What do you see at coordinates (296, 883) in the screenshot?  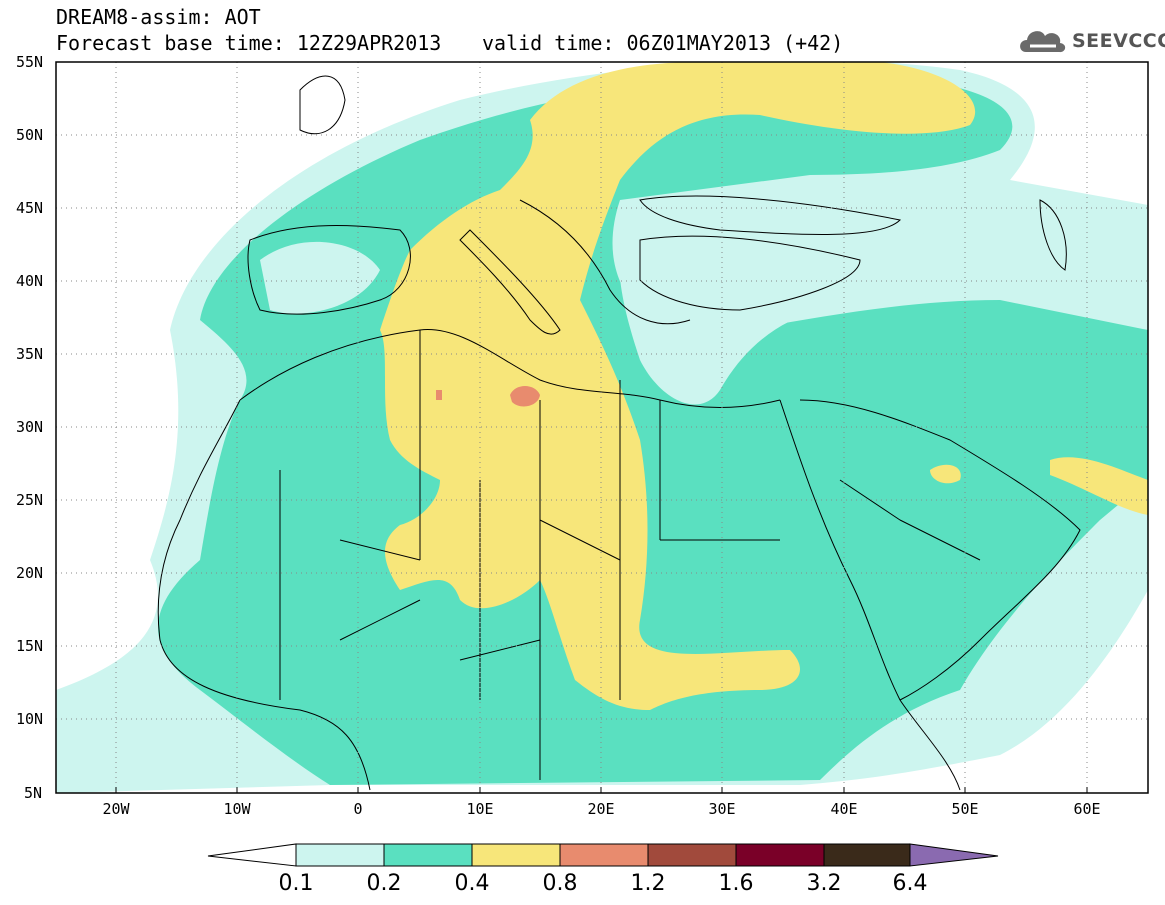 I see `colorbar-label-0.1: 0.1` at bounding box center [296, 883].